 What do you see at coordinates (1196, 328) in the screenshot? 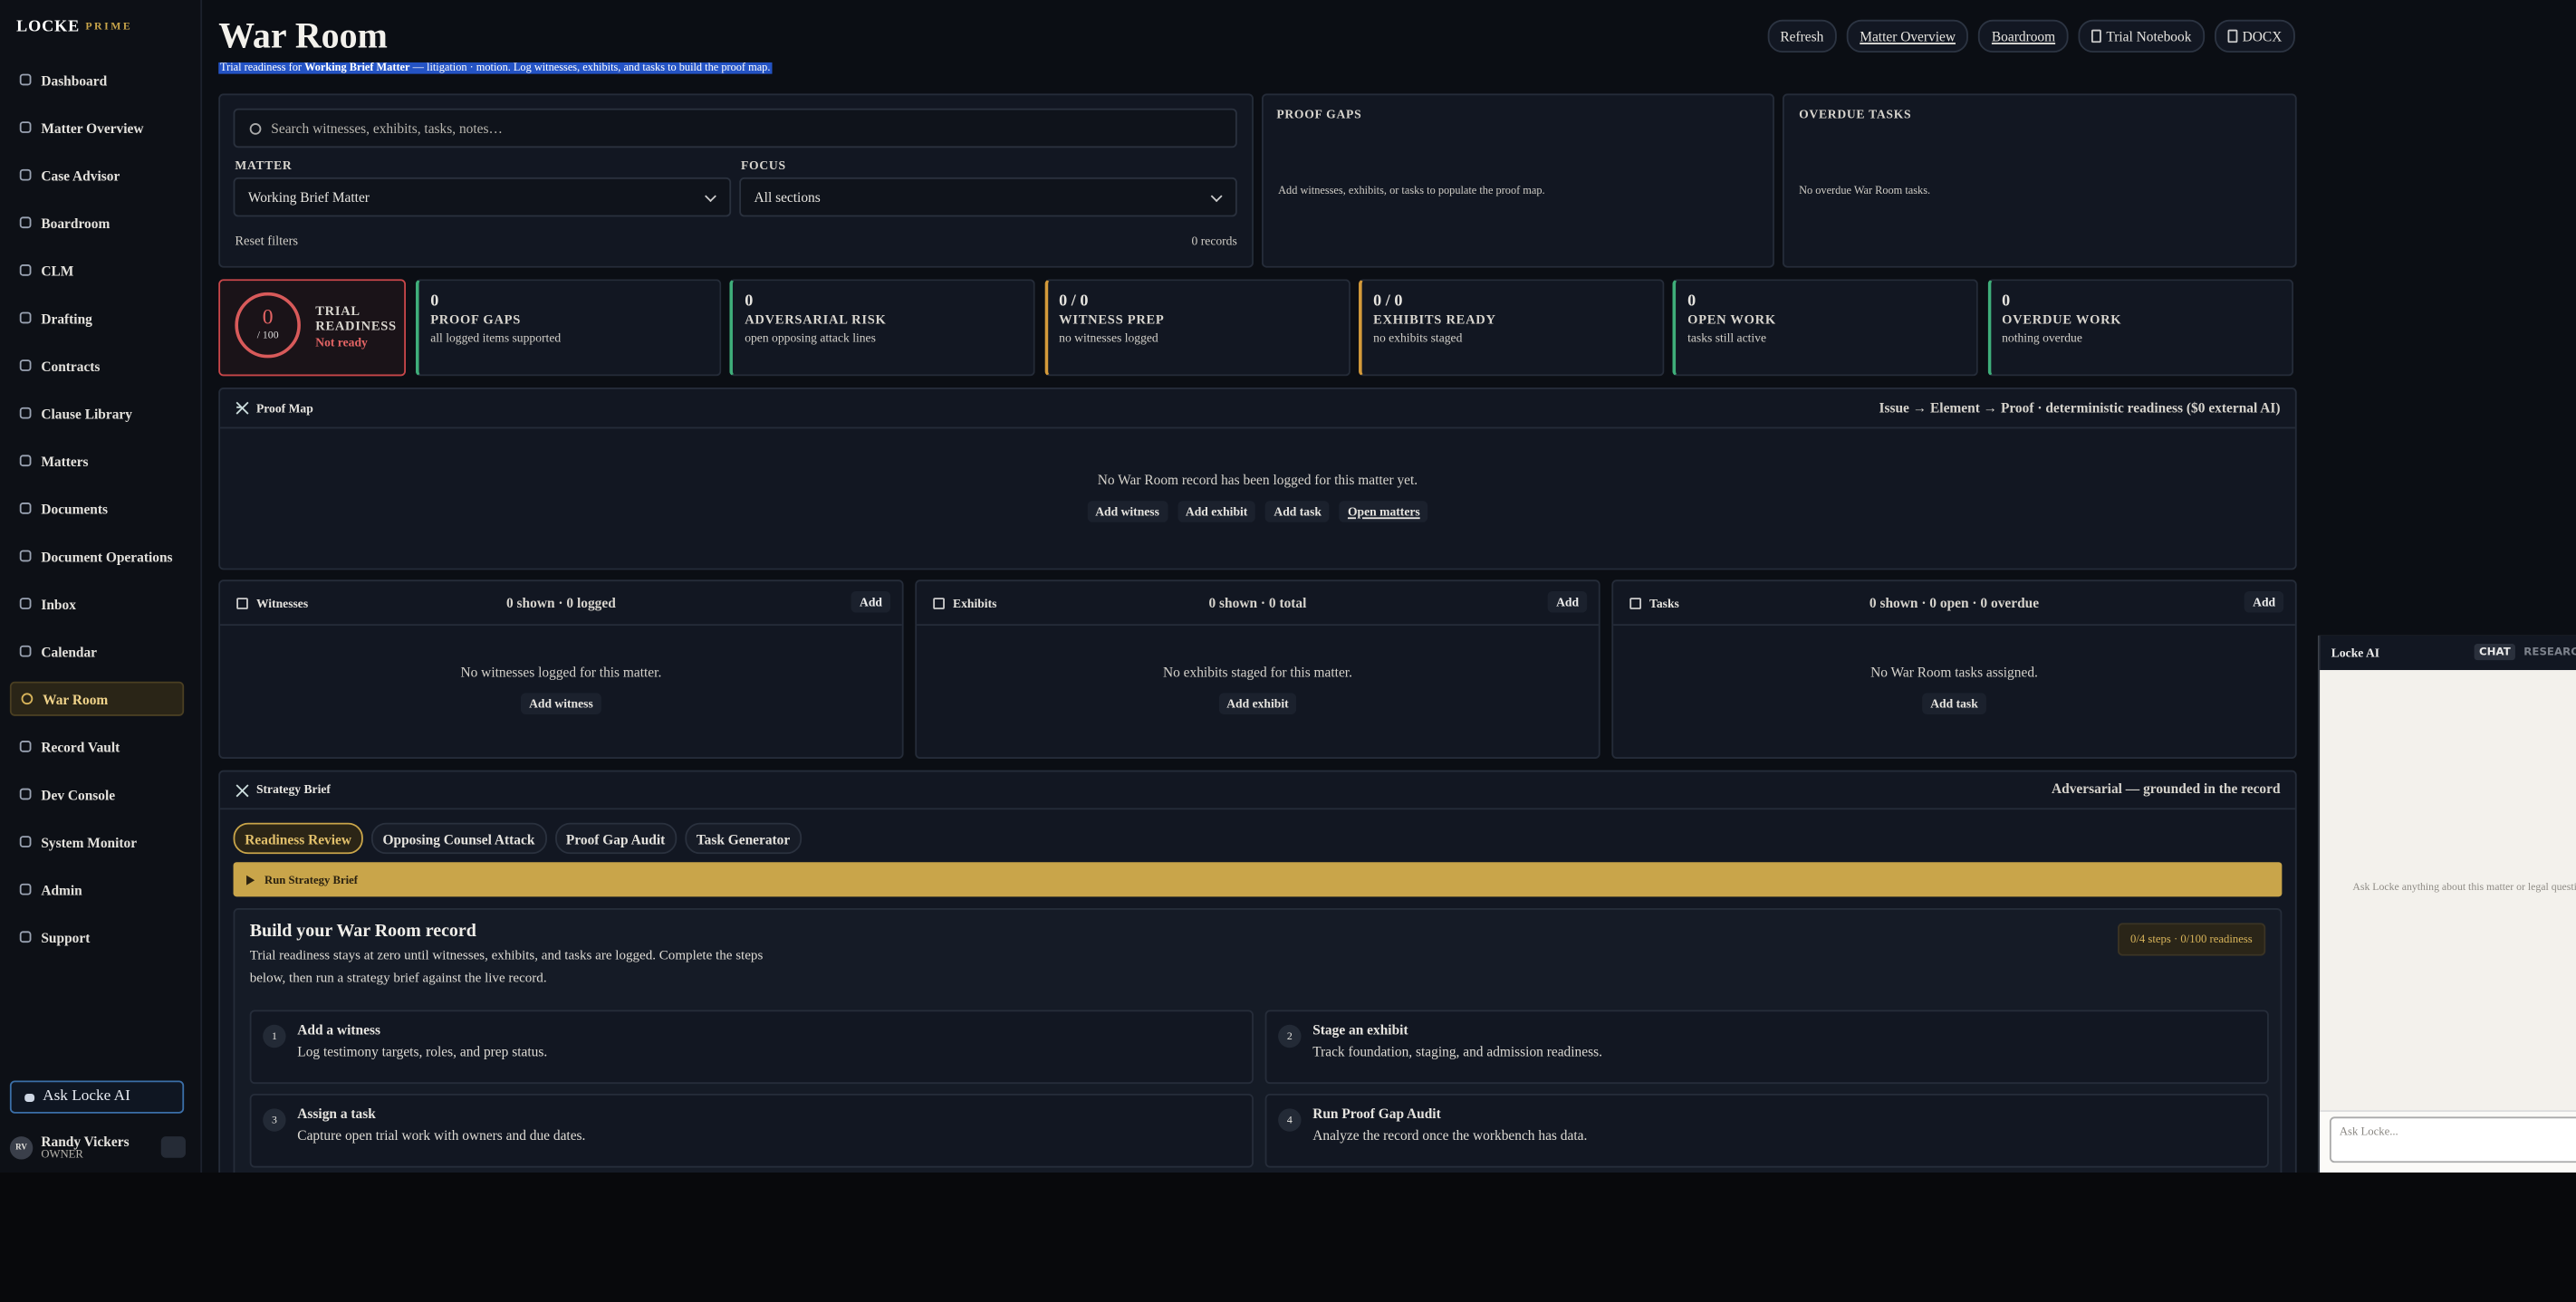
I see `stat-card: 0 / 0 WITNESS PREP no witnesses logged` at bounding box center [1196, 328].